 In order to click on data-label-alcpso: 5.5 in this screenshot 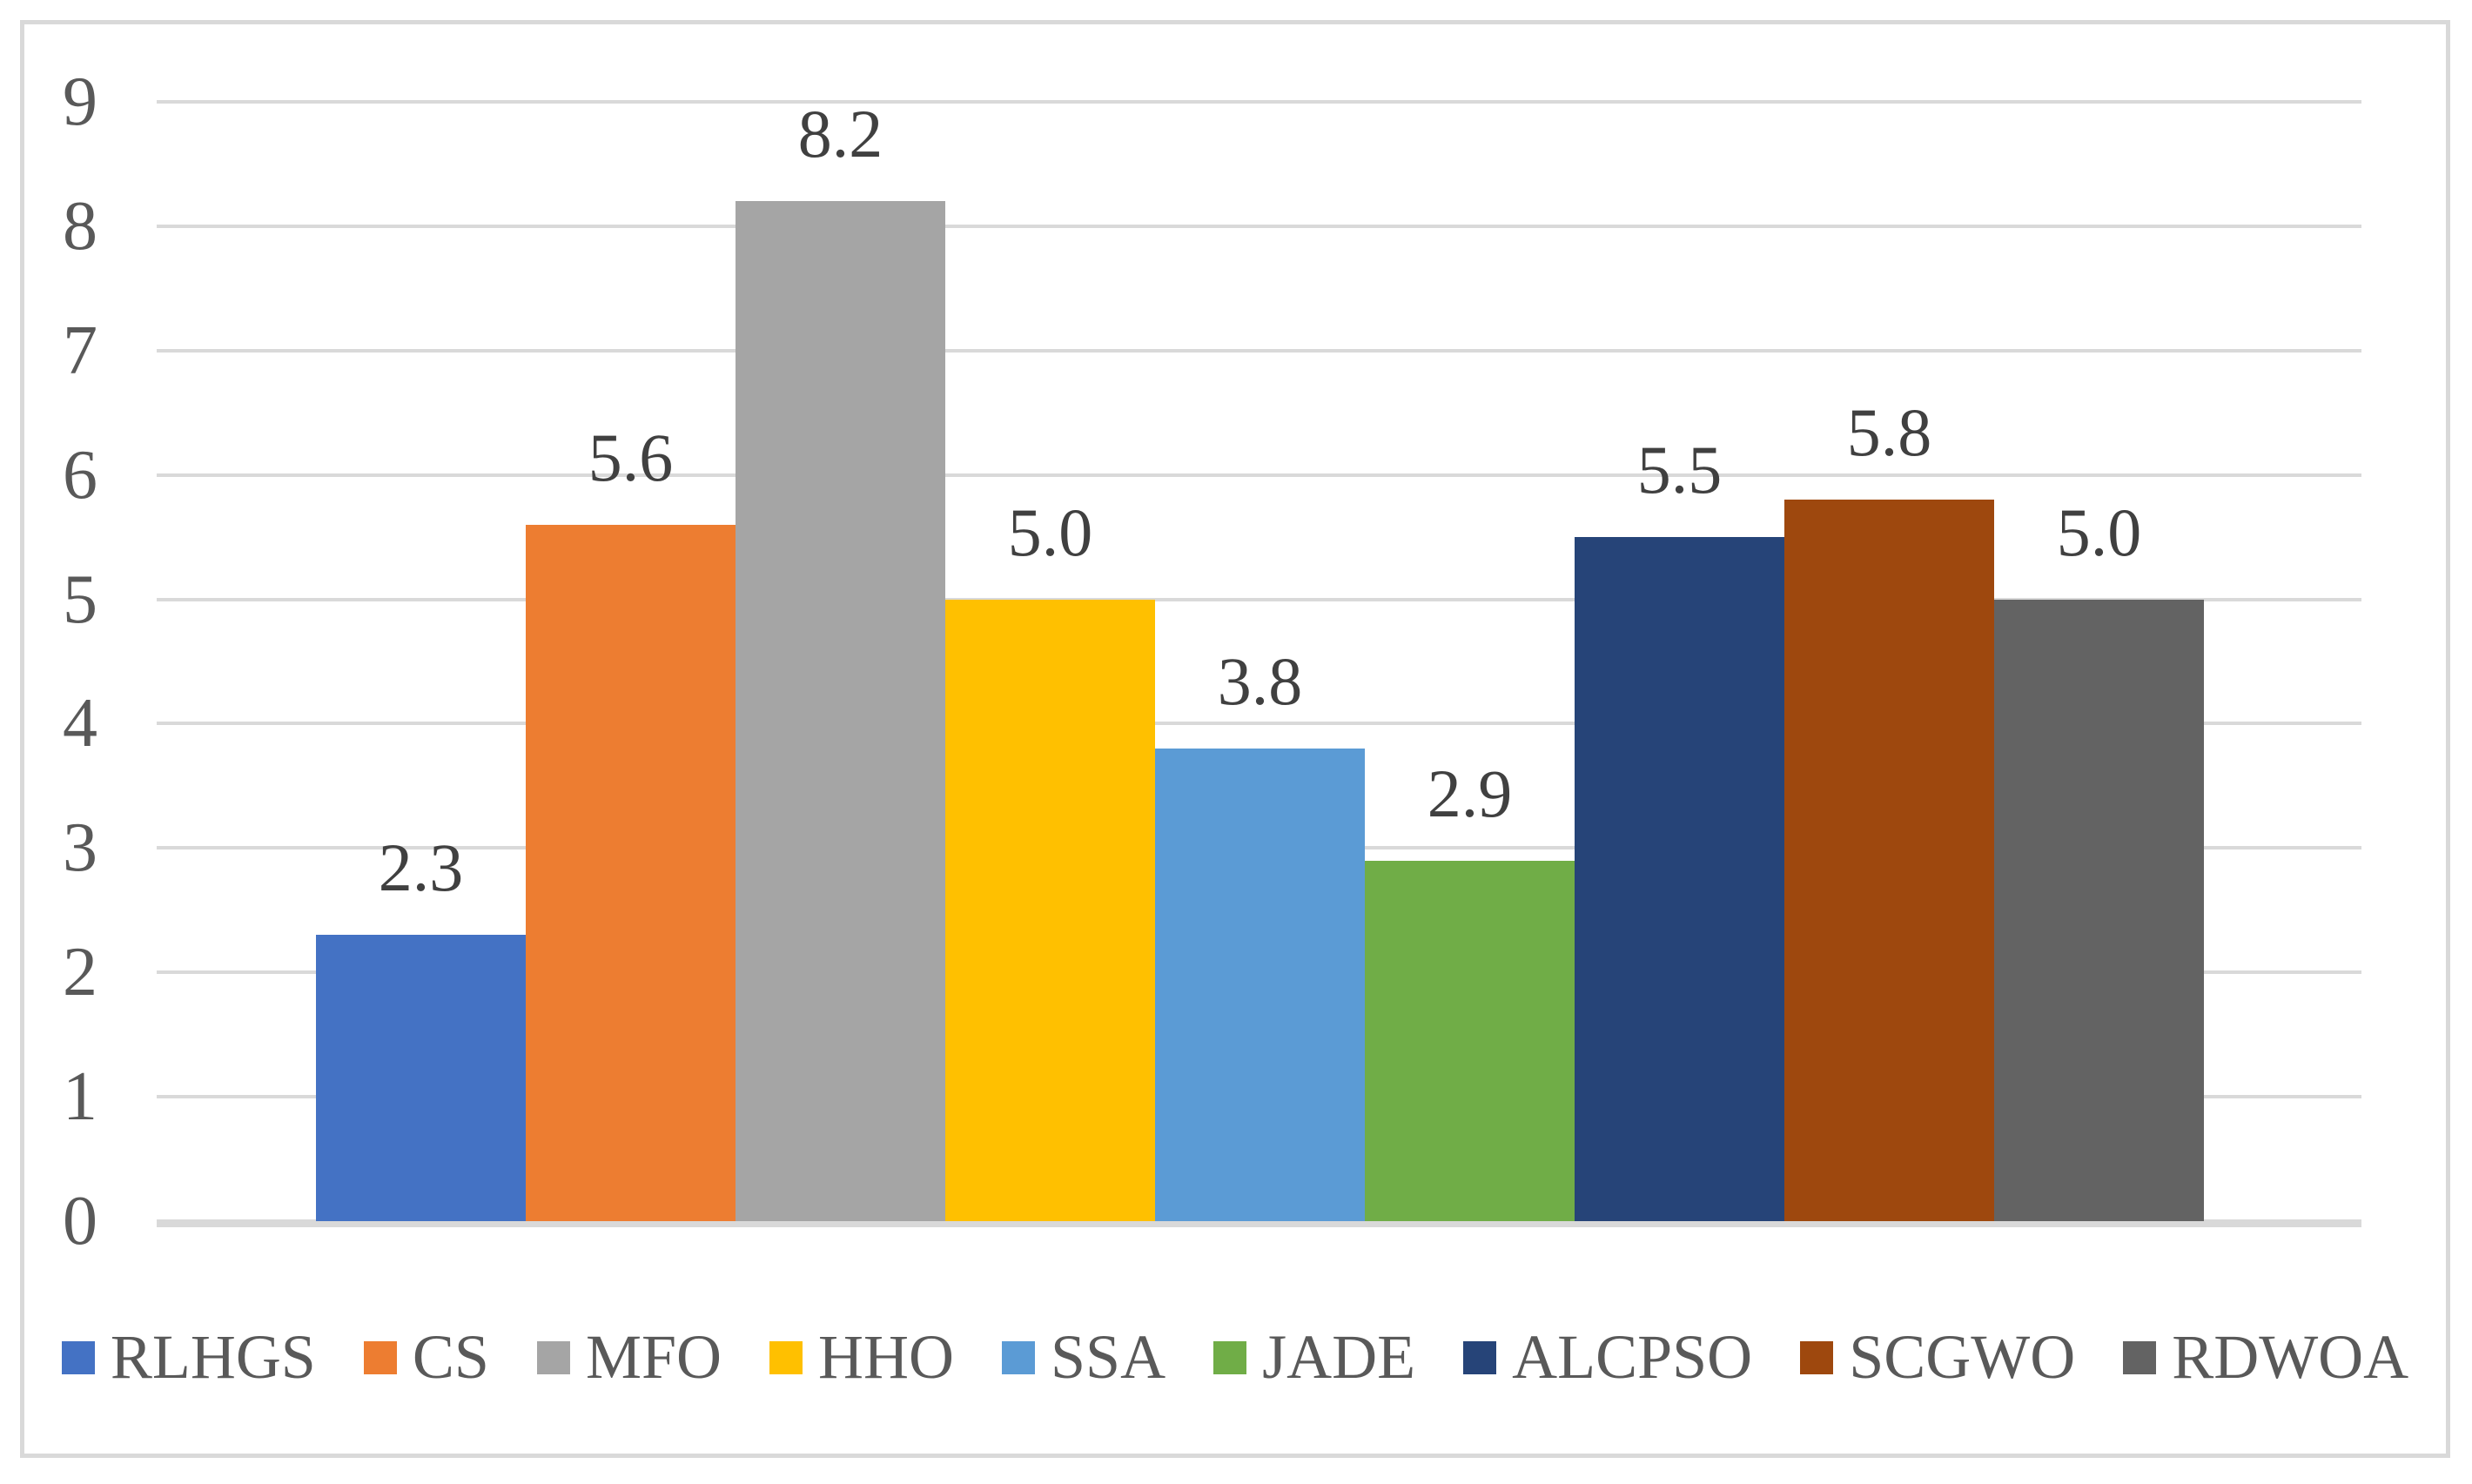, I will do `click(1679, 469)`.